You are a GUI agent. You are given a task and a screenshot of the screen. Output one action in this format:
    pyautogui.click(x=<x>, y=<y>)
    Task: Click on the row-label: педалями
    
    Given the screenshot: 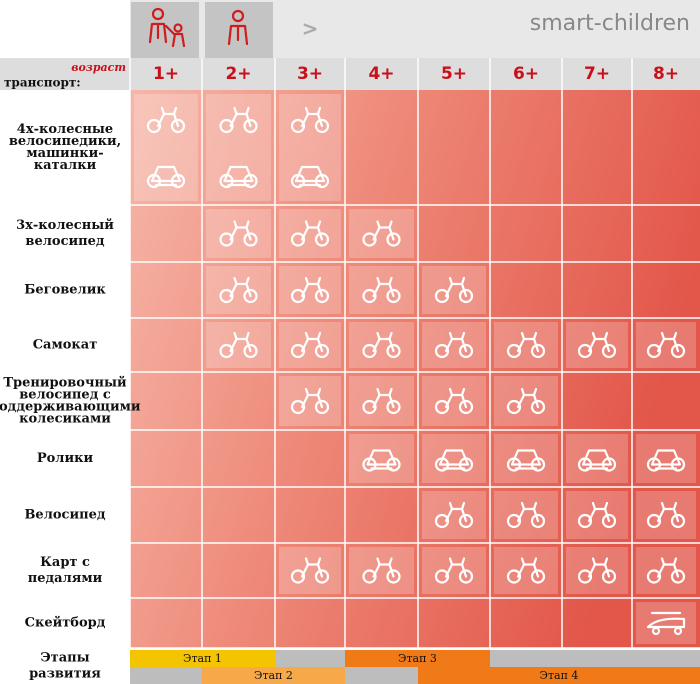 What is the action you would take?
    pyautogui.click(x=65, y=578)
    